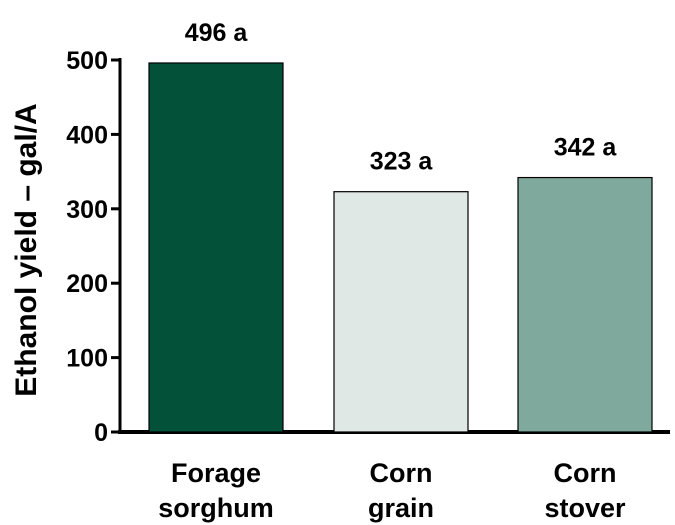  Describe the element at coordinates (26, 249) in the screenshot. I see `y-axis-title: Ethanol yield – gal/A` at that location.